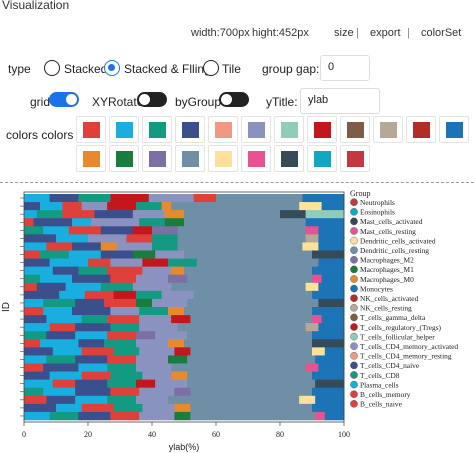 The height and width of the screenshot is (453, 474). I want to click on y-ticks, so click(22, 307).